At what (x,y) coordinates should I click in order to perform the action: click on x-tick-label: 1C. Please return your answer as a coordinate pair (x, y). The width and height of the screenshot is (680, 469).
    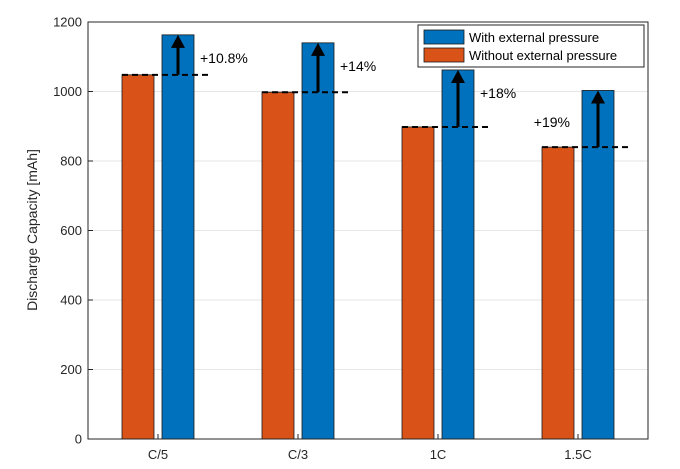
    Looking at the image, I should click on (438, 454).